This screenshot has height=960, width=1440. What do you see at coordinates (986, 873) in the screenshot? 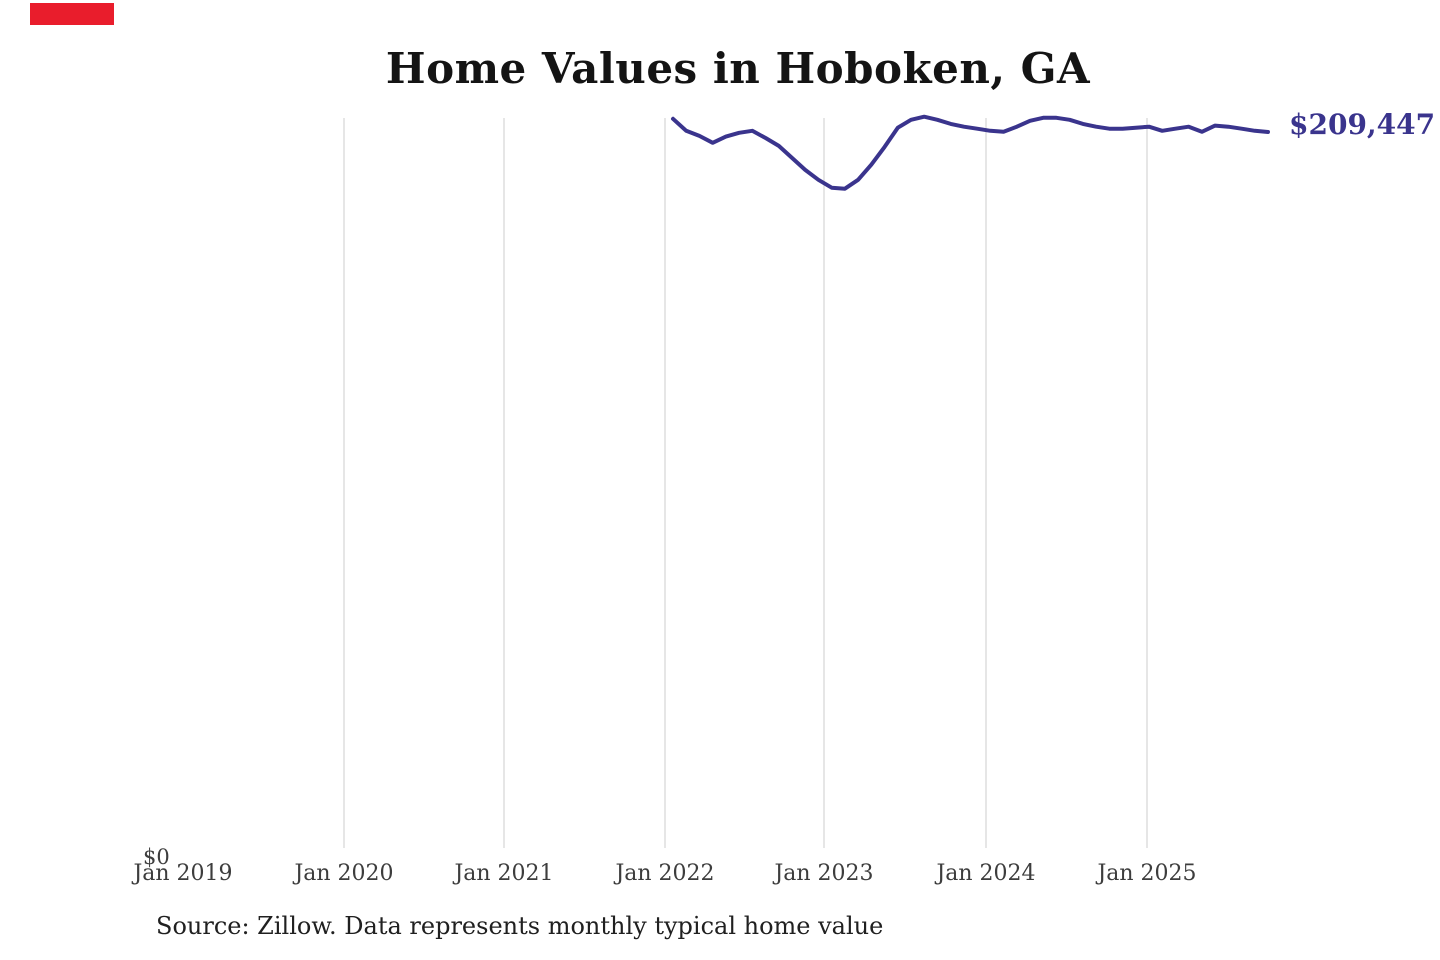
I see `x-axis-tick-label: Jan 2024` at bounding box center [986, 873].